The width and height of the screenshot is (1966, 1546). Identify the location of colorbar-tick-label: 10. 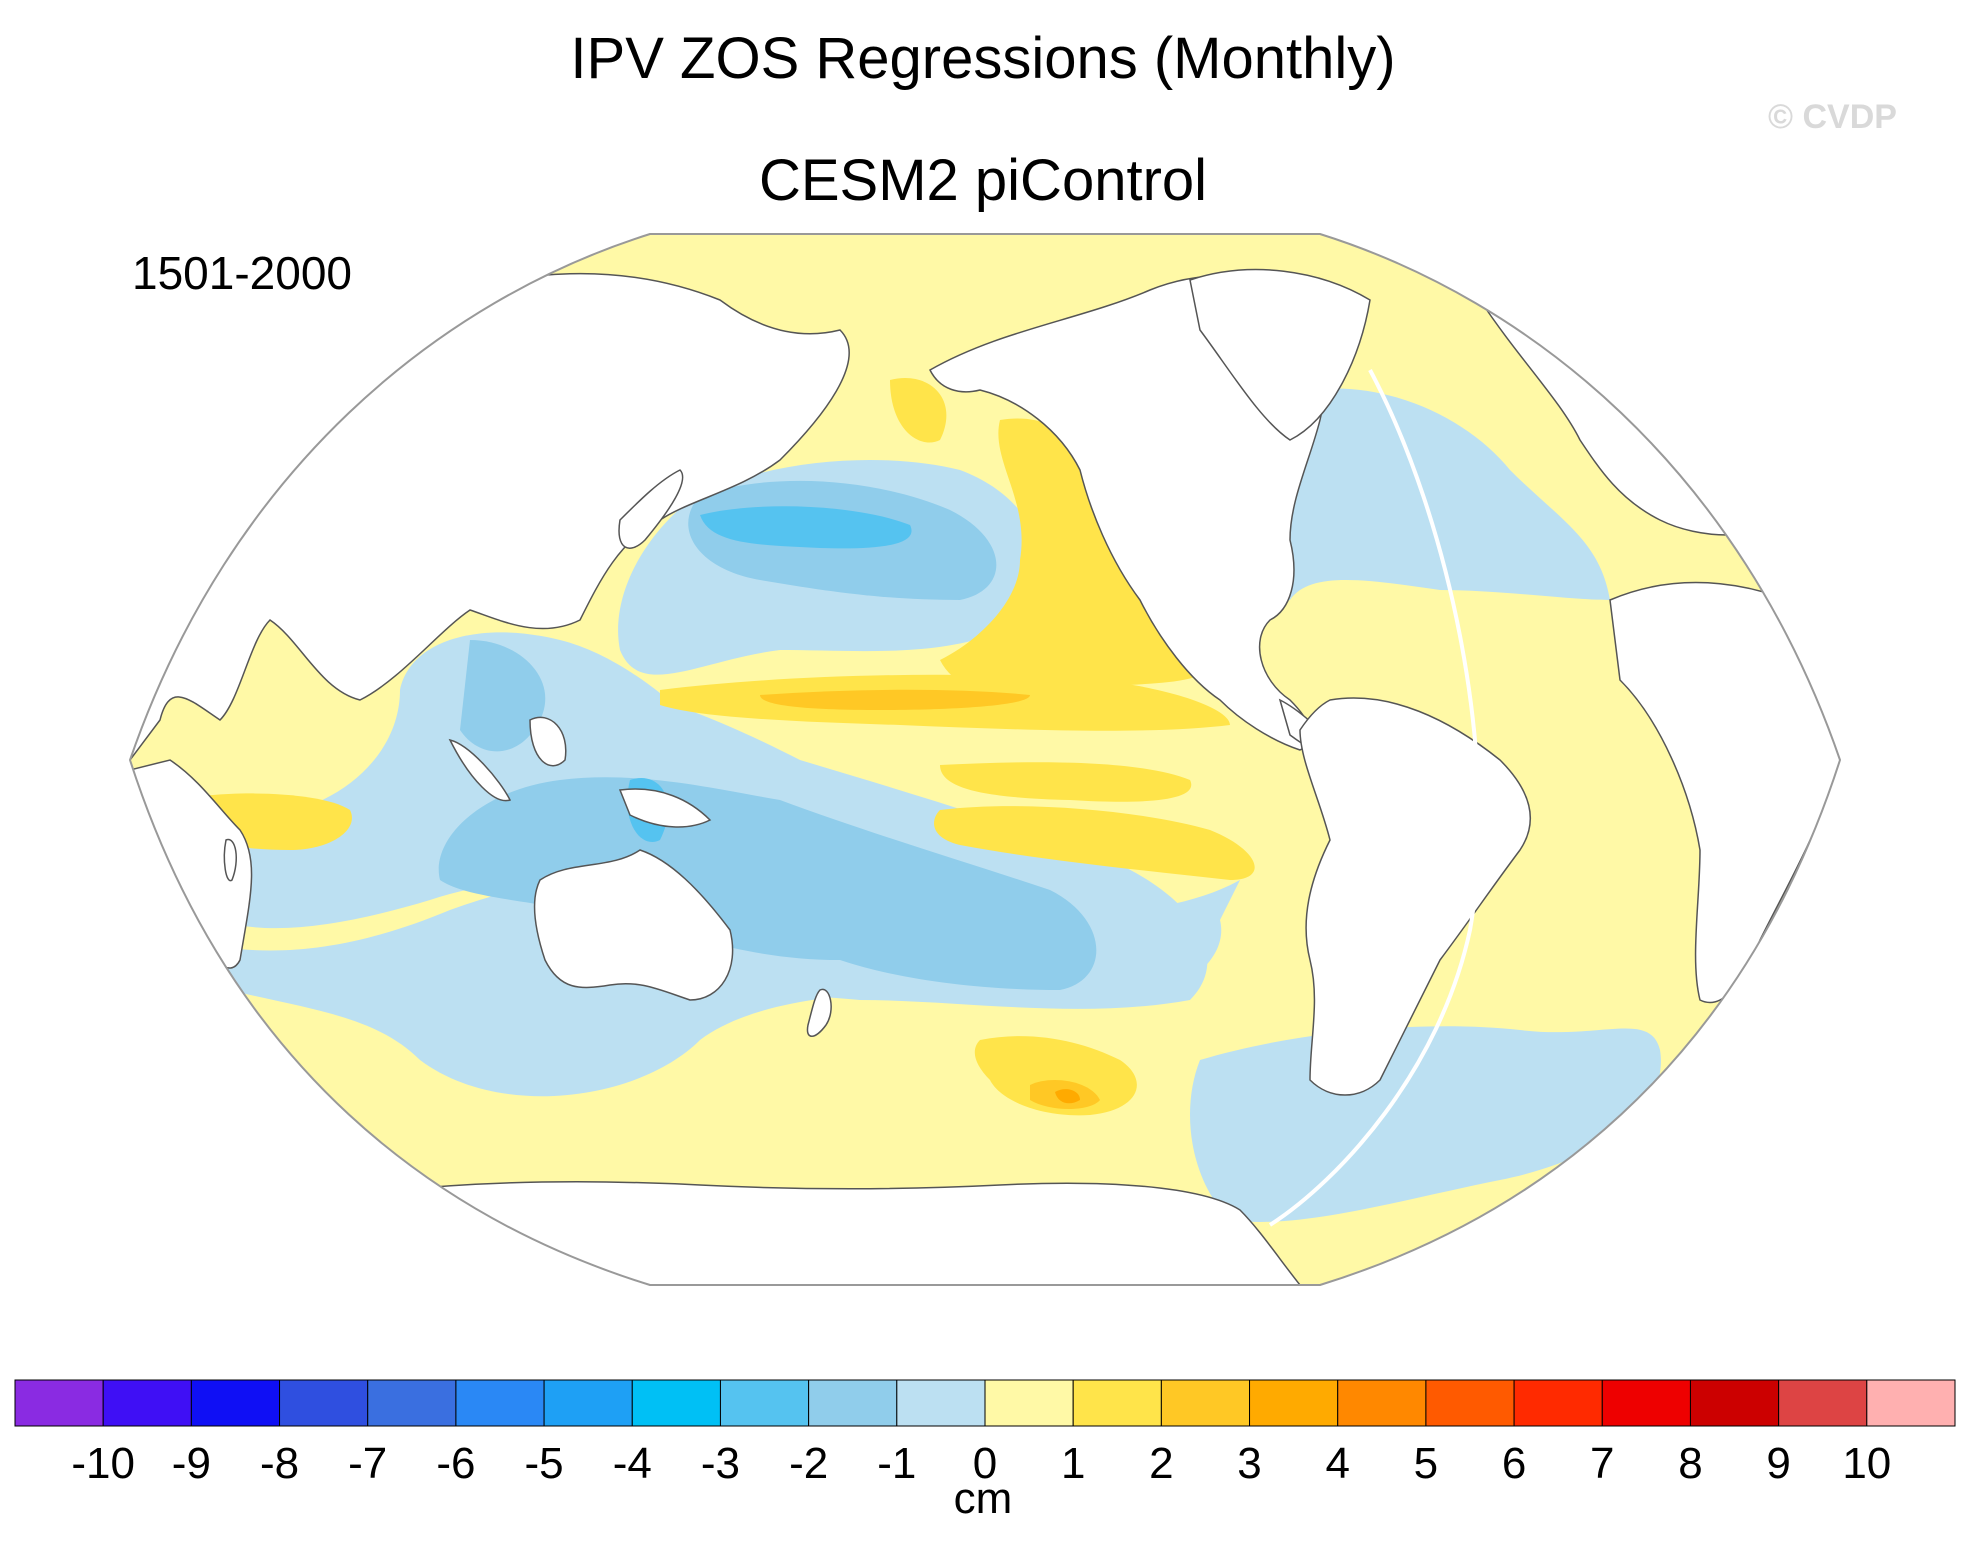
(1866, 1463).